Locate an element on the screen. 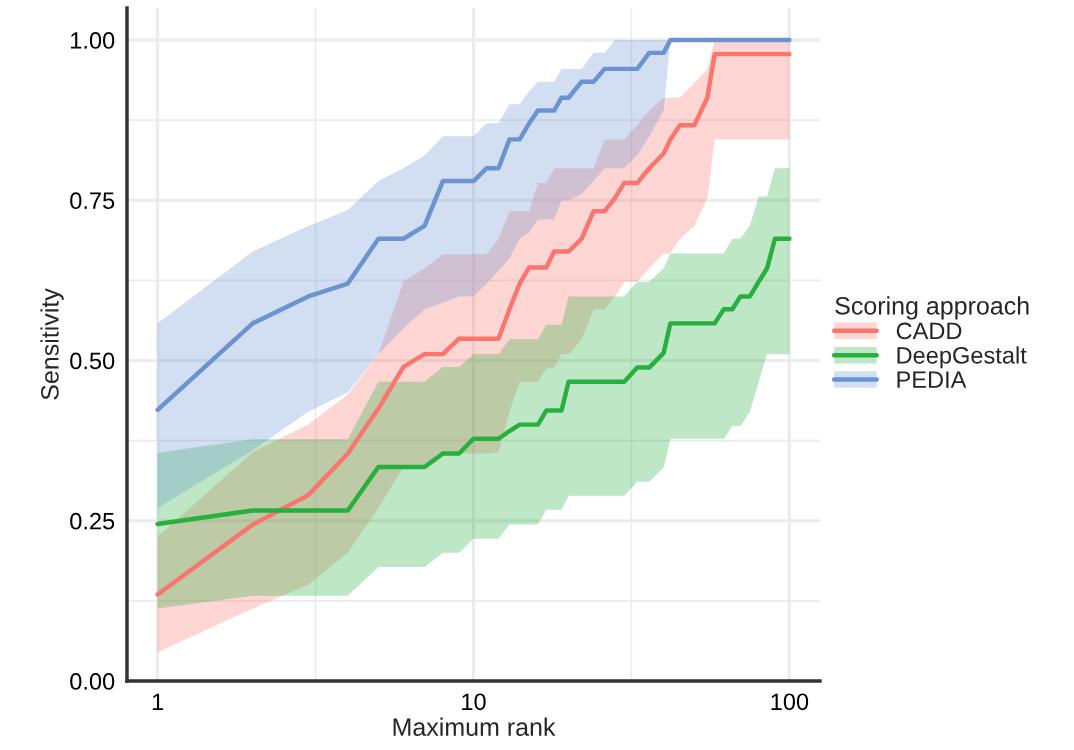 This screenshot has height=750, width=1074. x-axis-title: Maximum rank is located at coordinates (474, 726).